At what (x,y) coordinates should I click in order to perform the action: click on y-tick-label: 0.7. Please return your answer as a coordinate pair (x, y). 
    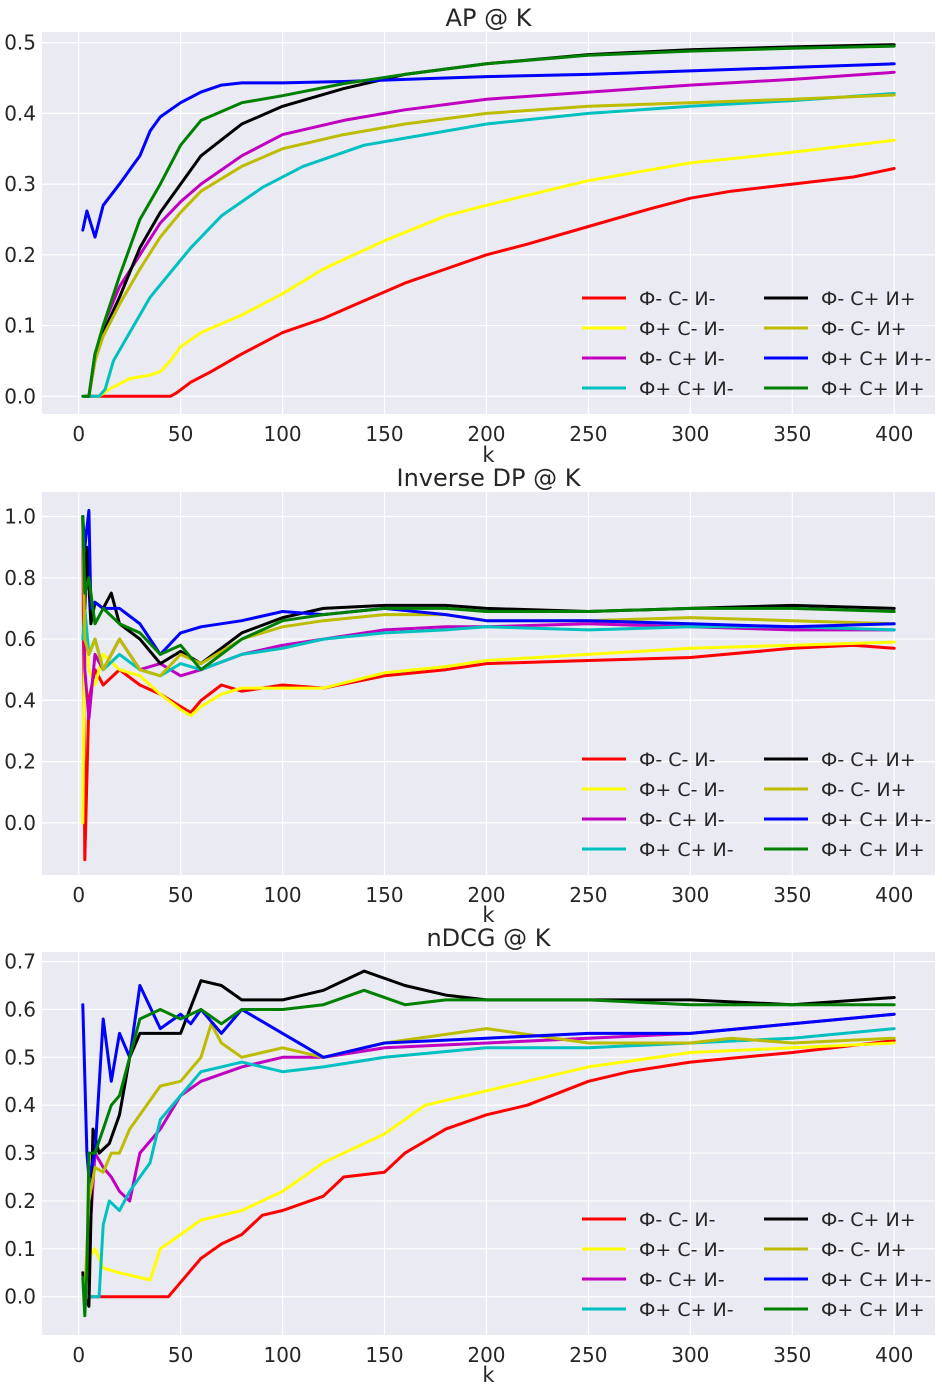
    Looking at the image, I should click on (20, 962).